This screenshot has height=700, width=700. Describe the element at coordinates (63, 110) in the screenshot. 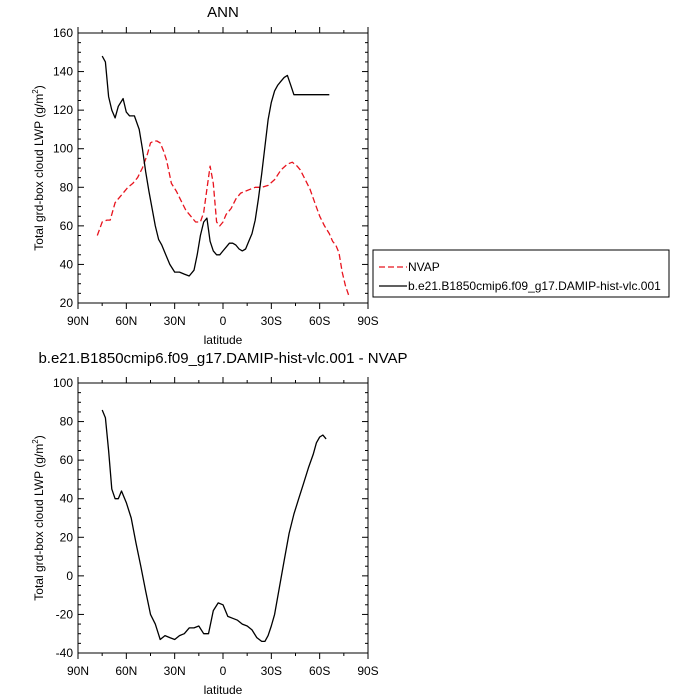

I see `y-tick-label: 120` at that location.